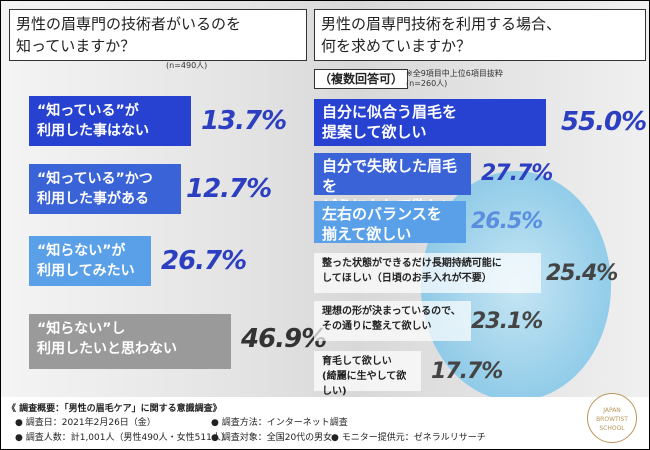  I want to click on right-note: ※全9項目中上位6項目抜粋 (n=260人), so click(454, 78).